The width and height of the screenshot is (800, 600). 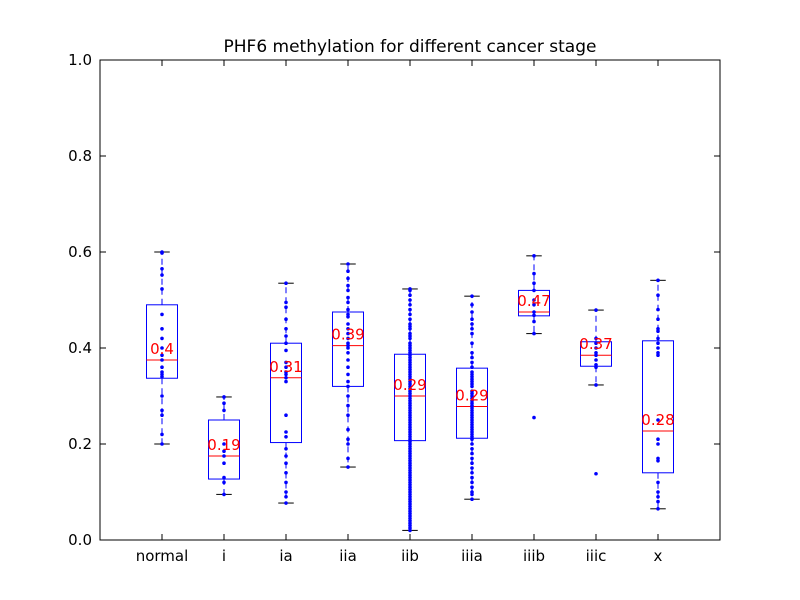 I want to click on box-iiia: 0.29, so click(x=472, y=398).